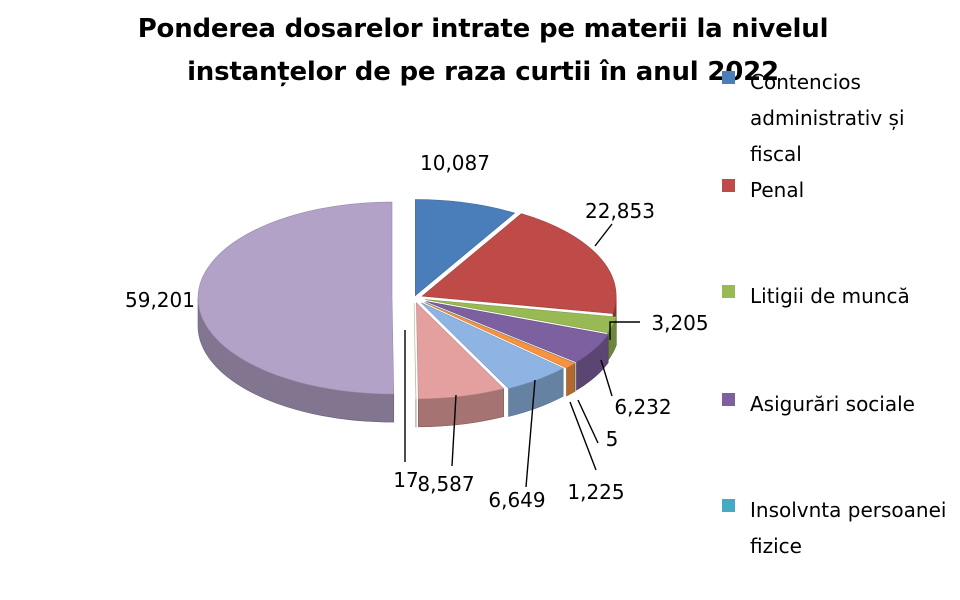 The width and height of the screenshot is (960, 600). Describe the element at coordinates (728, 185) in the screenshot. I see `legend-swatch-penal` at that location.